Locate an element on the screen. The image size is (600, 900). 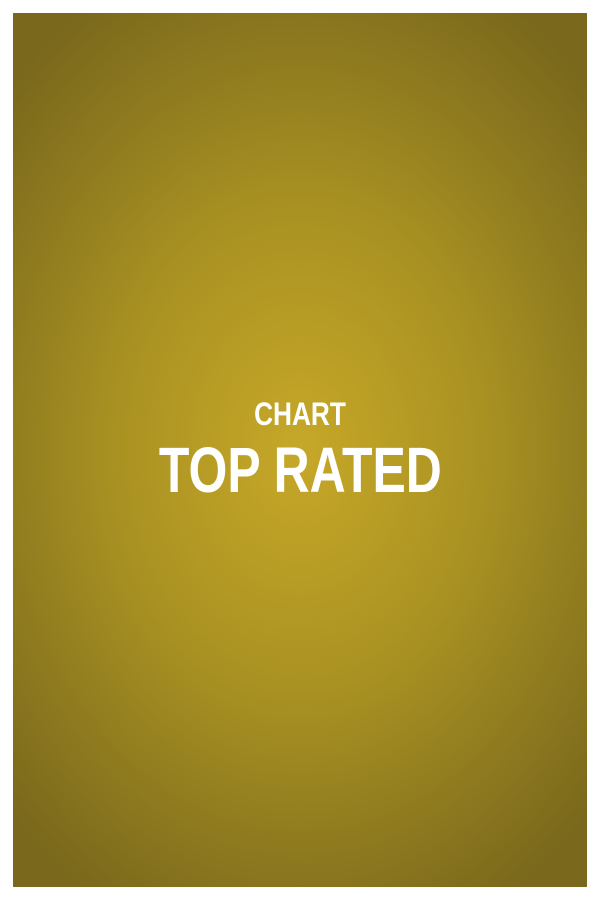
poster-text-block: CHART TOP RATED is located at coordinates (300, 450).